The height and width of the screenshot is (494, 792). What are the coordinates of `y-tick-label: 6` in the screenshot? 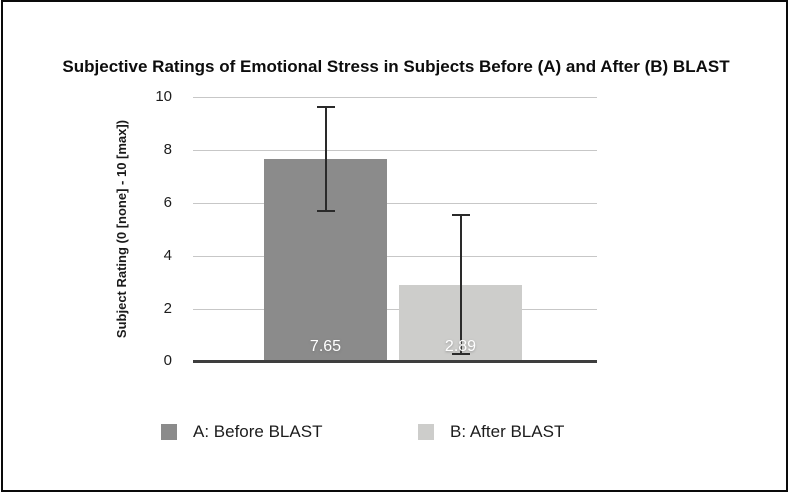 It's located at (167, 202).